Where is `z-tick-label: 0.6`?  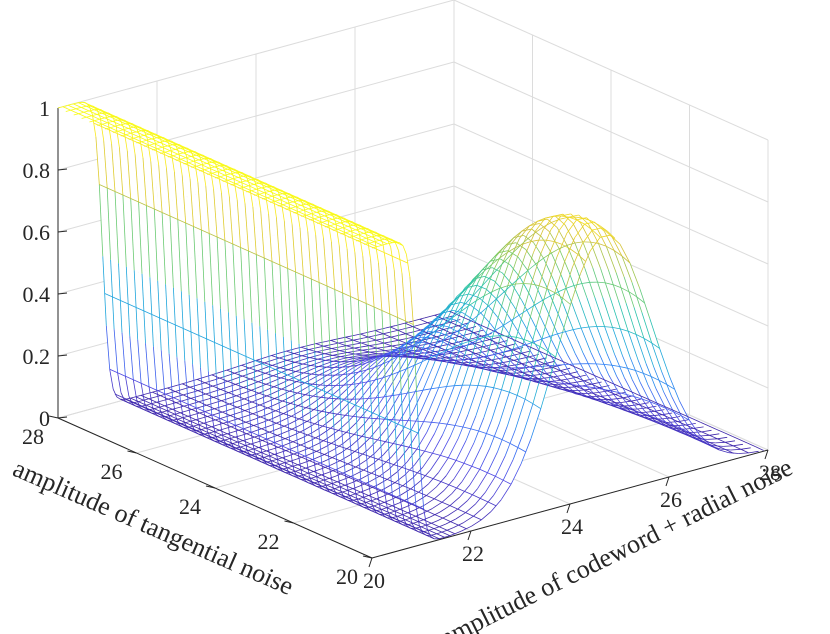 z-tick-label: 0.6 is located at coordinates (37, 232).